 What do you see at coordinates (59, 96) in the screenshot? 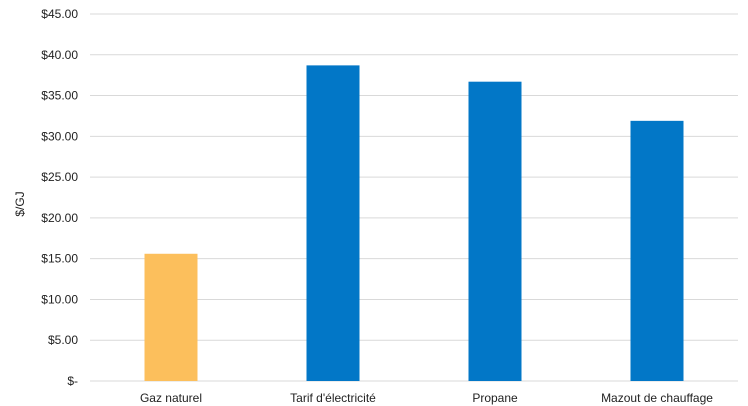
I see `y-tick-label: $35.00` at bounding box center [59, 96].